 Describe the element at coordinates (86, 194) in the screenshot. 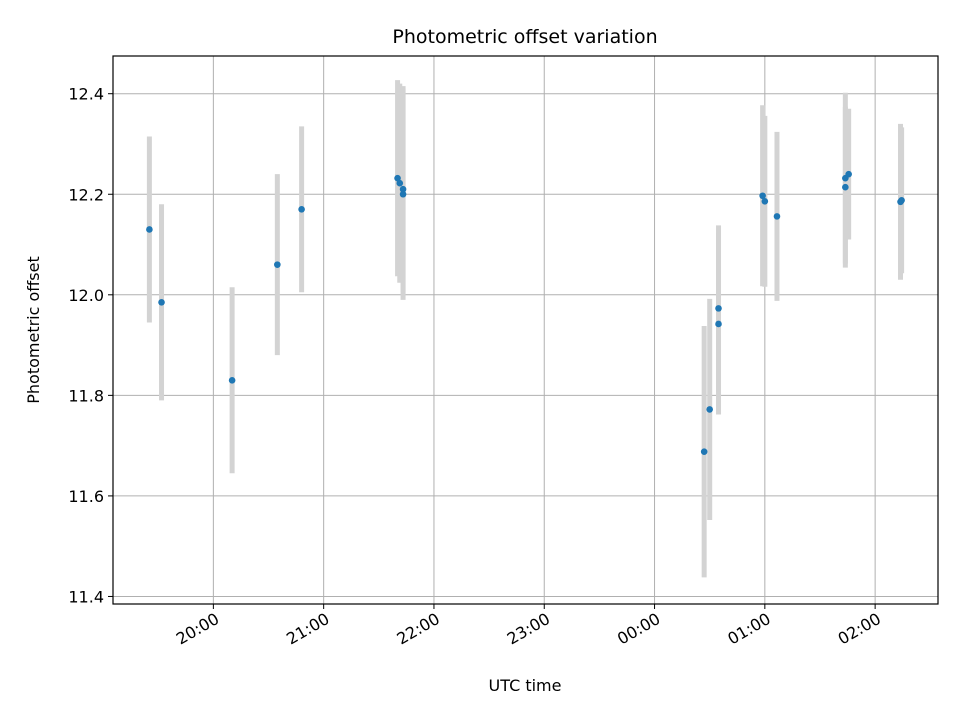

I see `y-tick-label: 12.2` at that location.